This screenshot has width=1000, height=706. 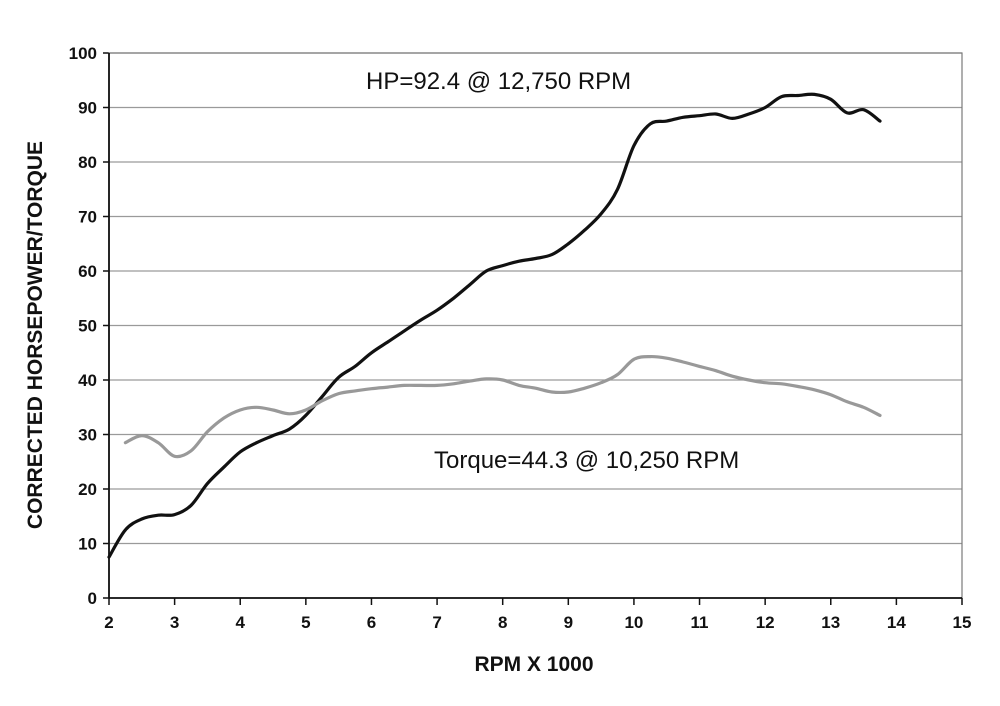 I want to click on y-tick-label-100: 100, so click(x=83, y=53).